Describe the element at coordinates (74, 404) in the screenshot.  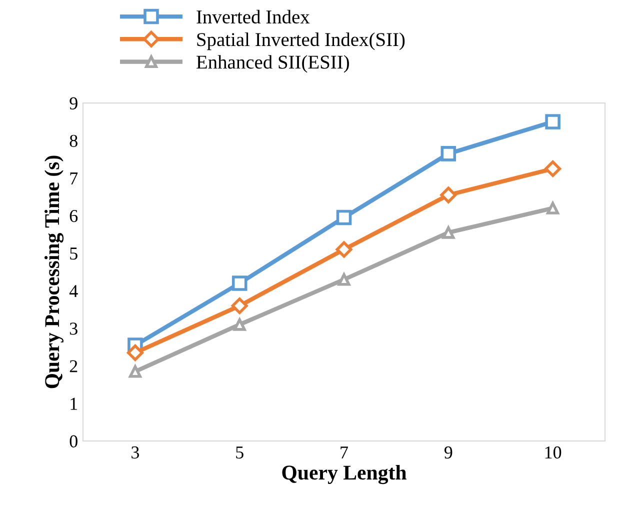
I see `y-tick-label: 1` at that location.